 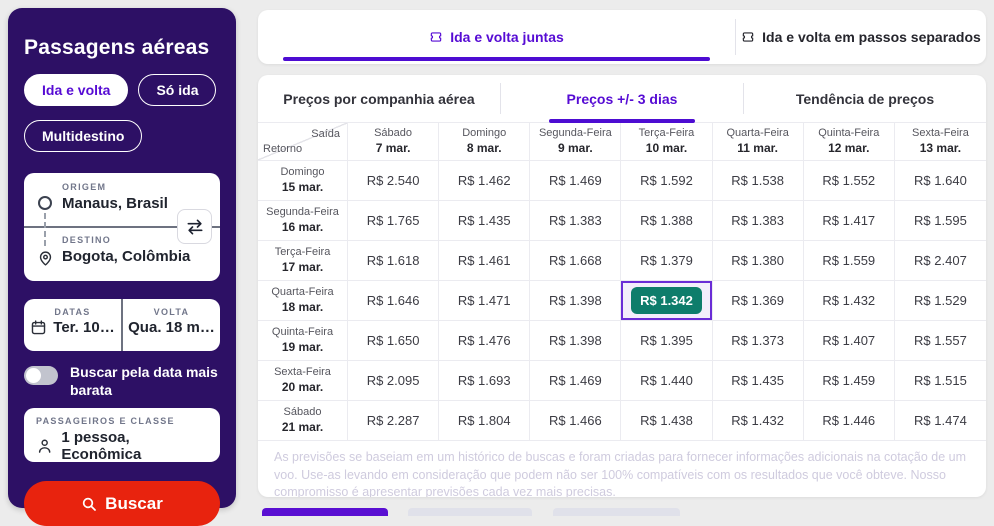 I want to click on locations-divider, so click(x=122, y=227).